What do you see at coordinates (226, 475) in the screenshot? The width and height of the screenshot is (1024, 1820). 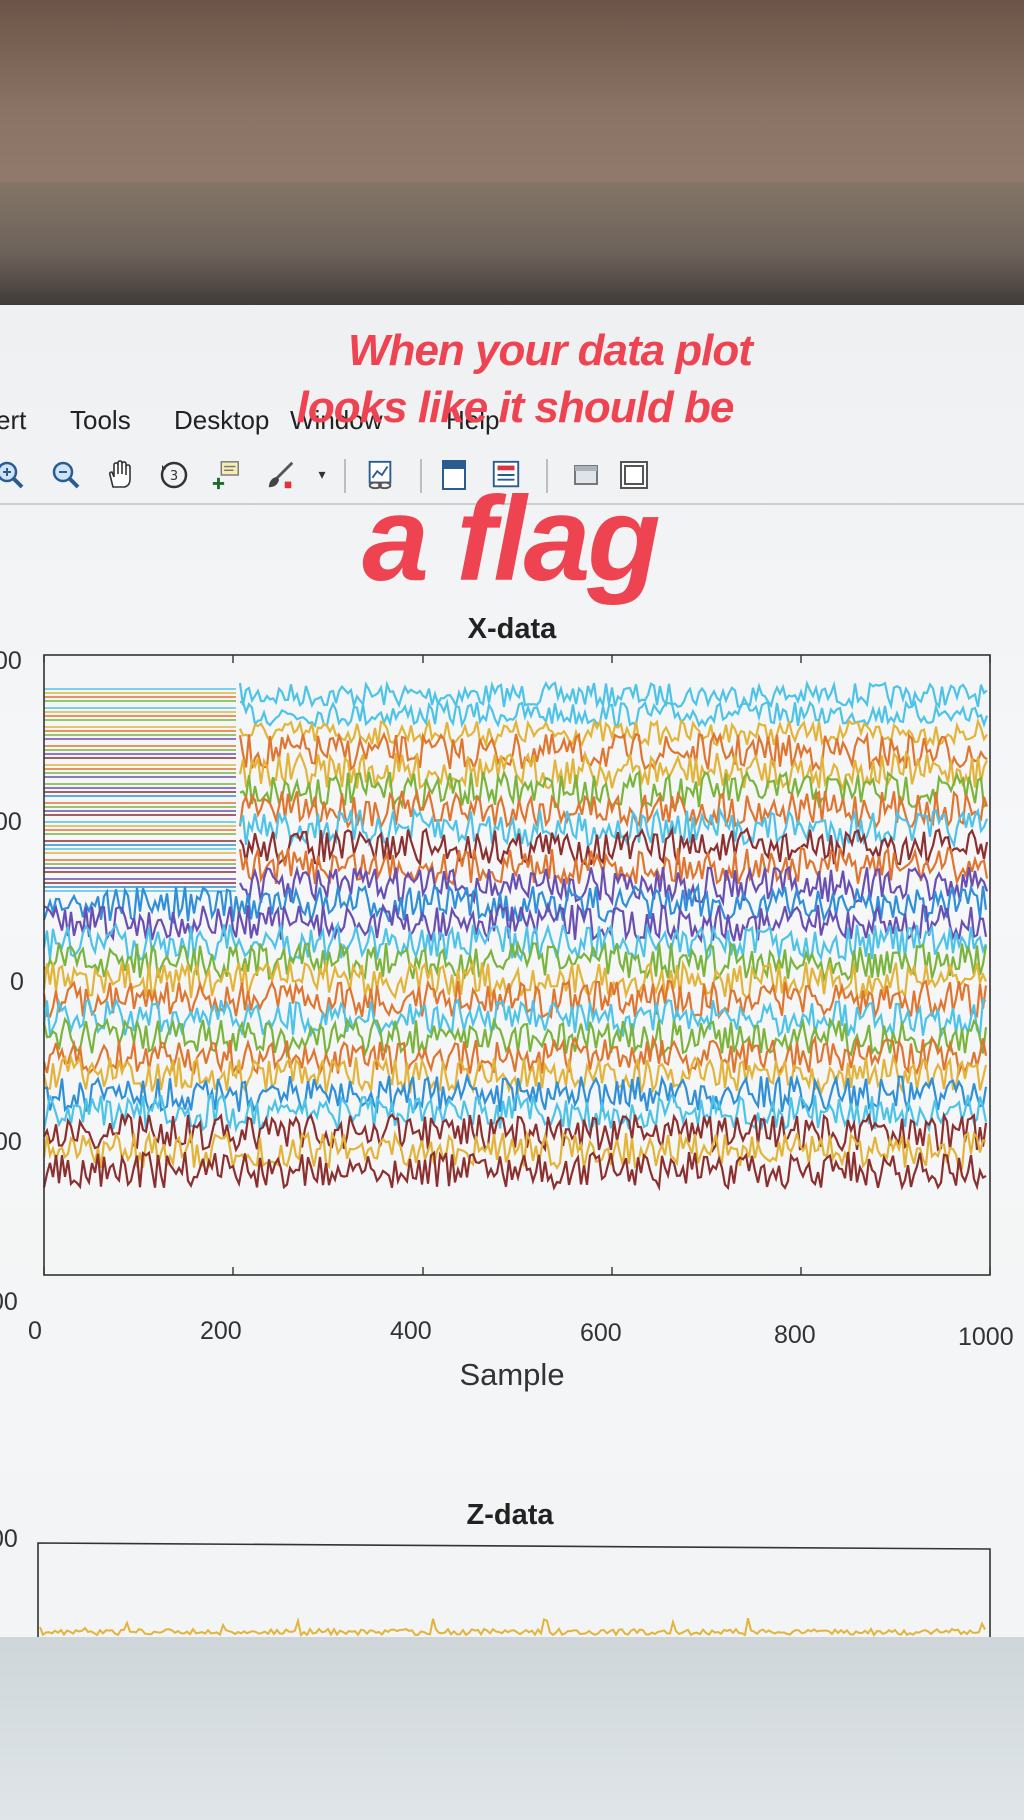 I see `data-cursor-icon` at bounding box center [226, 475].